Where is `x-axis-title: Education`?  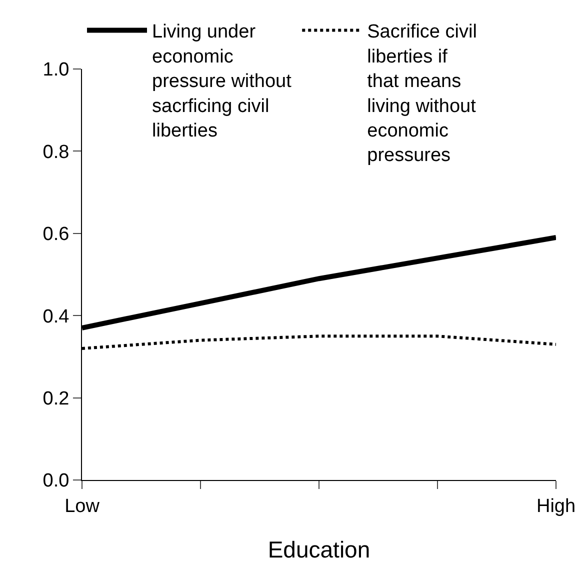 x-axis-title: Education is located at coordinates (319, 549).